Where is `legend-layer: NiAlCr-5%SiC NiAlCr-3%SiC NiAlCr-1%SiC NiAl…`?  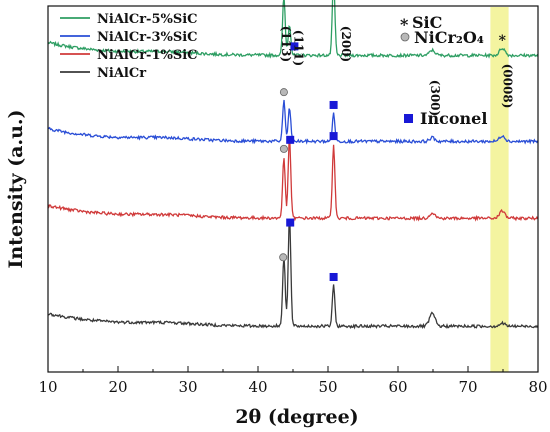 legend-layer: NiAlCr-5%SiC NiAlCr-3%SiC NiAlCr-1%SiC NiAl… is located at coordinates (129, 46).